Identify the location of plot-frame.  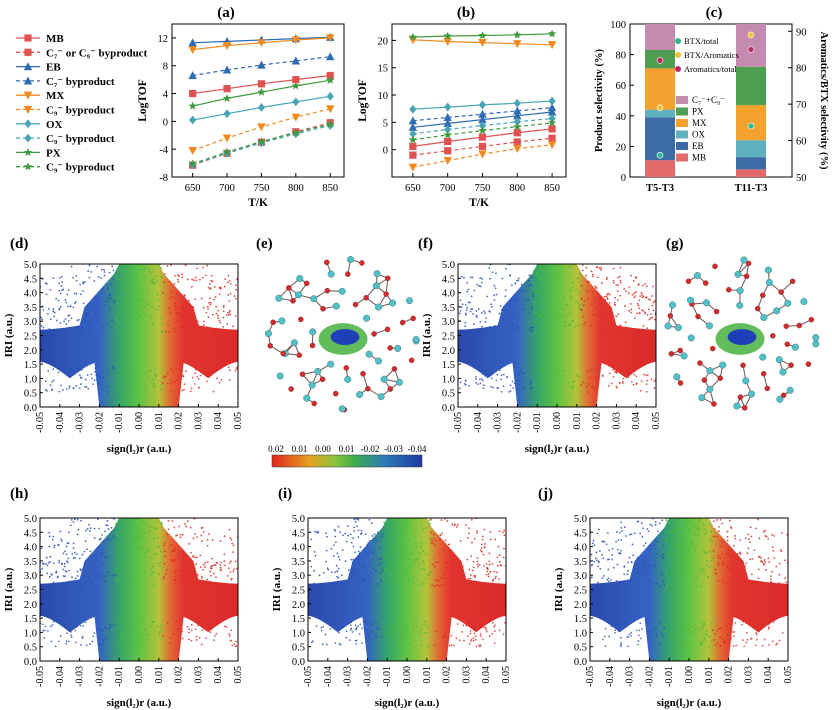
(258, 100).